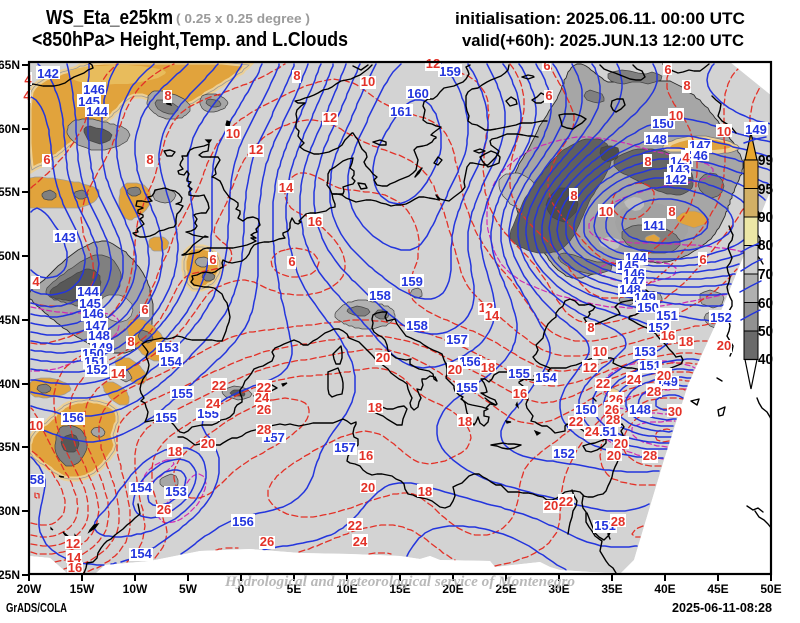 This screenshot has width=800, height=623. I want to click on svg-text: 161, so click(401, 111).